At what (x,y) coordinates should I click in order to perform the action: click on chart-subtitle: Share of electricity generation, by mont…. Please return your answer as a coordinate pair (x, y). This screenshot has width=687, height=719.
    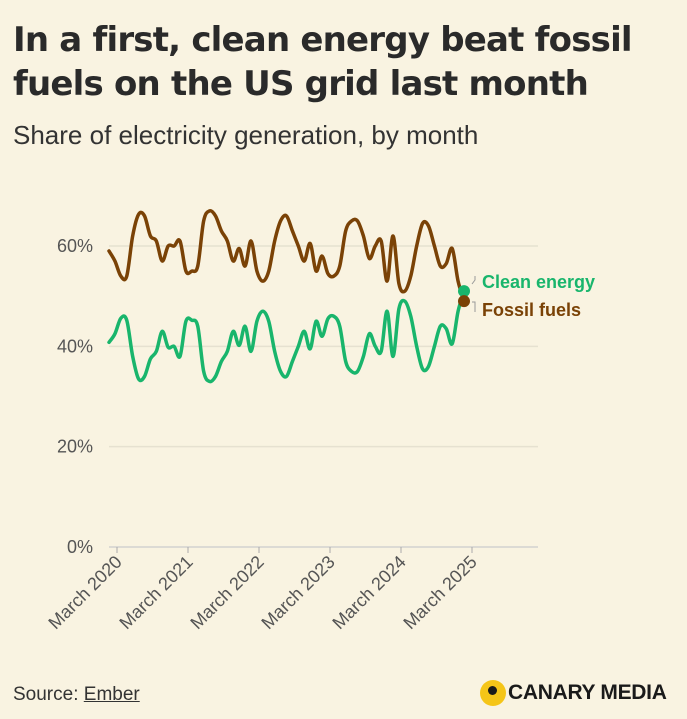
    Looking at the image, I should click on (246, 135).